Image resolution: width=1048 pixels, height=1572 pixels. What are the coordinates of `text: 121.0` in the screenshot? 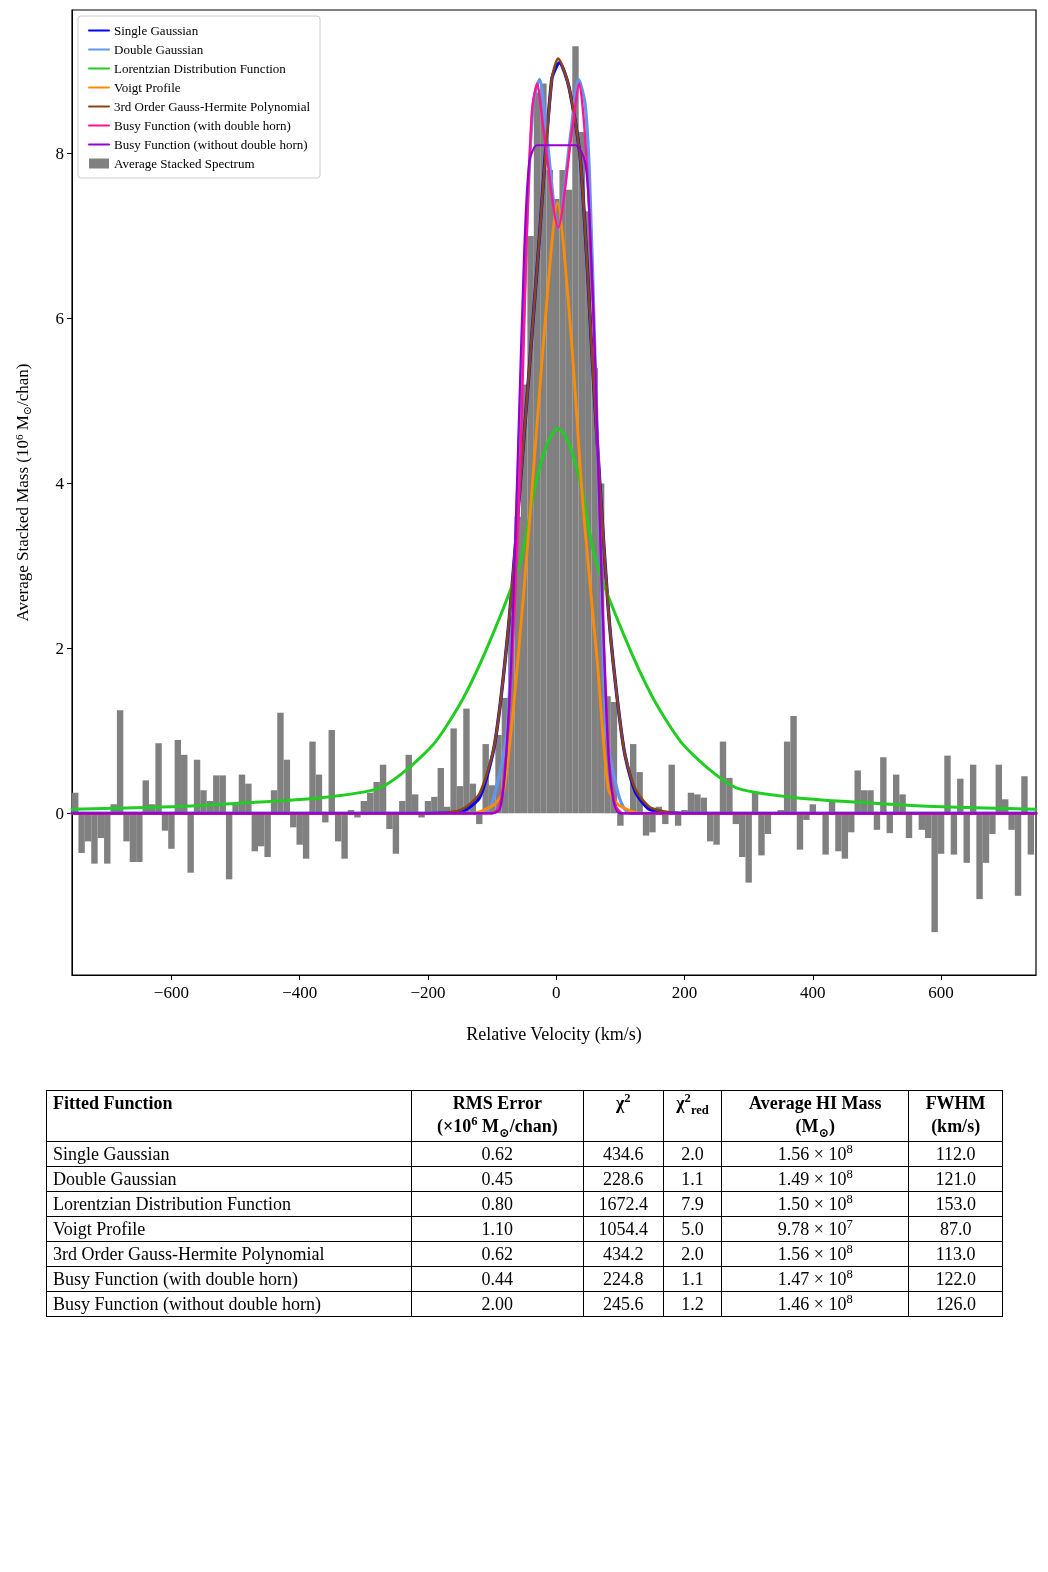 It's located at (955, 1179).